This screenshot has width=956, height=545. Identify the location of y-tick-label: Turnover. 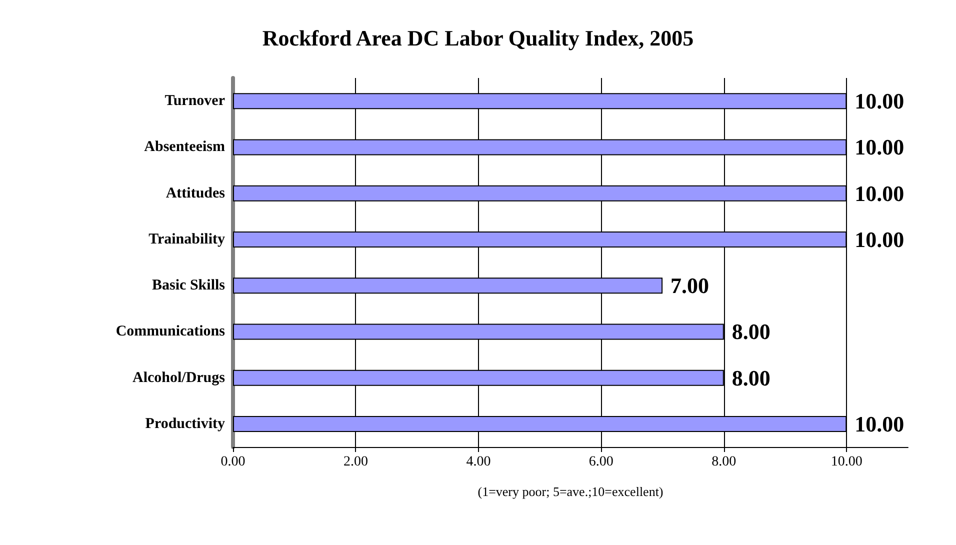
(195, 101).